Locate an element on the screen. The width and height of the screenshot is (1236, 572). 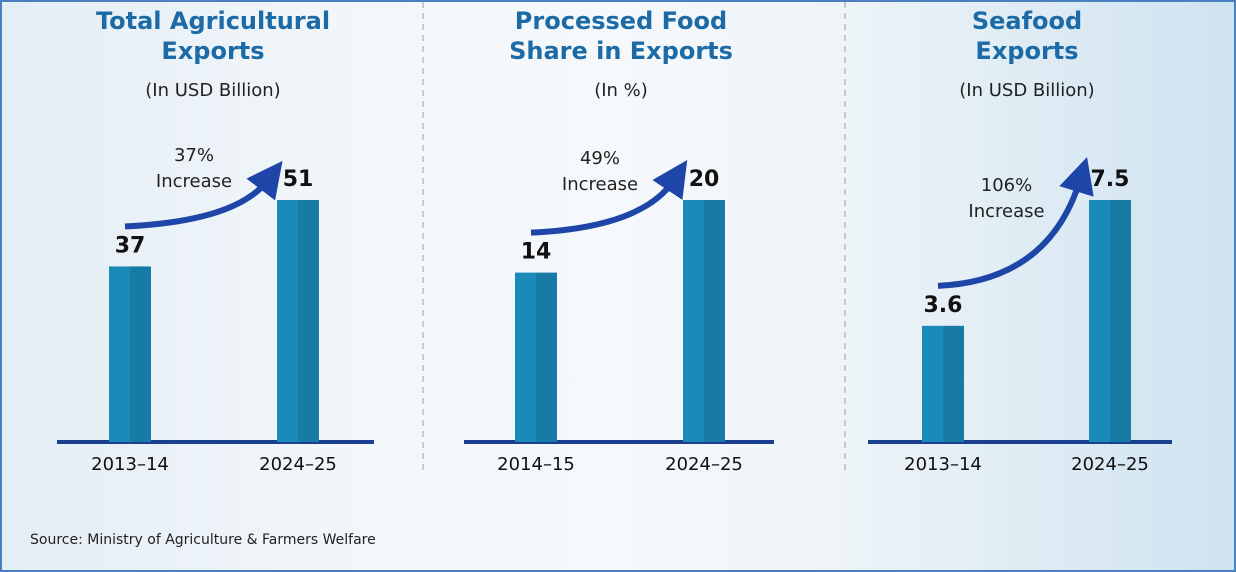
panel-title: Seafood Exports is located at coordinates (1027, 36).